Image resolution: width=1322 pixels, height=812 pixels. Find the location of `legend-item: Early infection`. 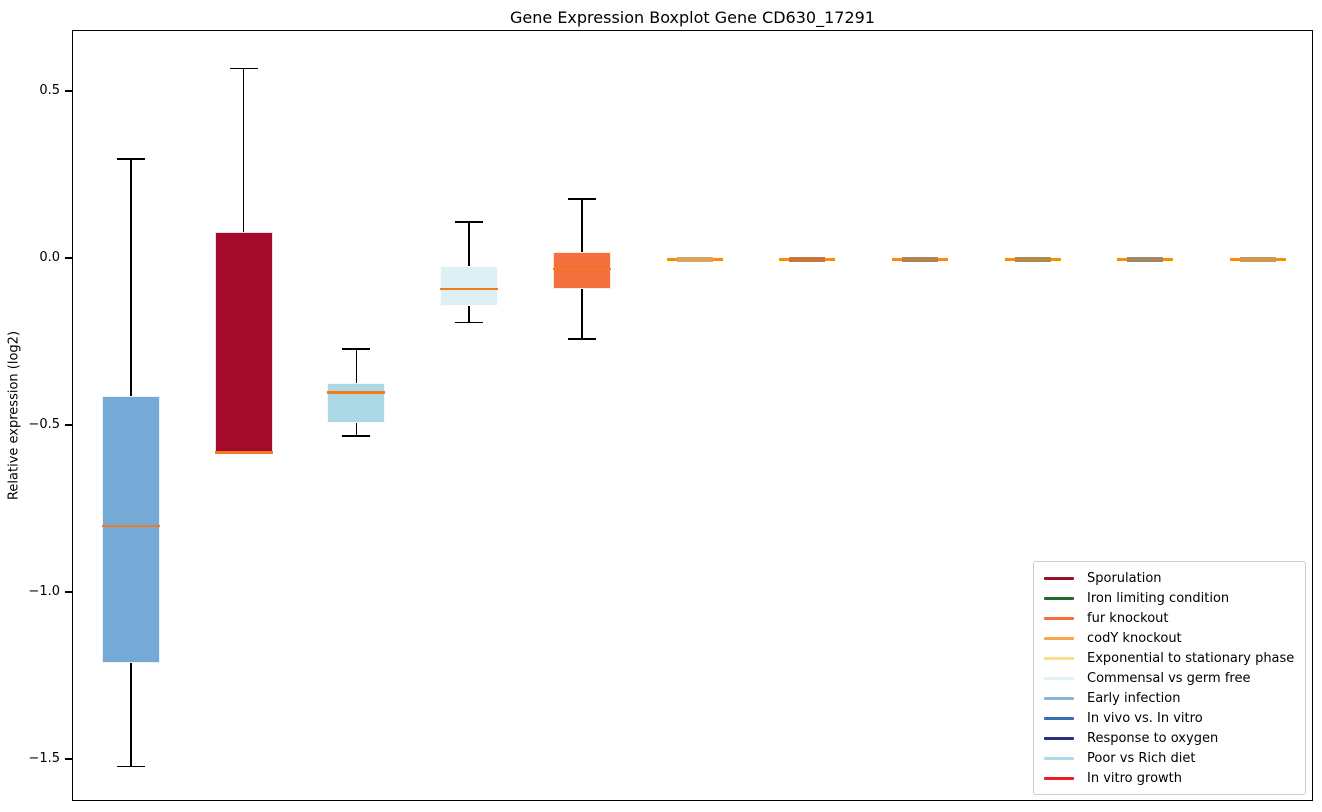

legend-item: Early infection is located at coordinates (1169, 698).